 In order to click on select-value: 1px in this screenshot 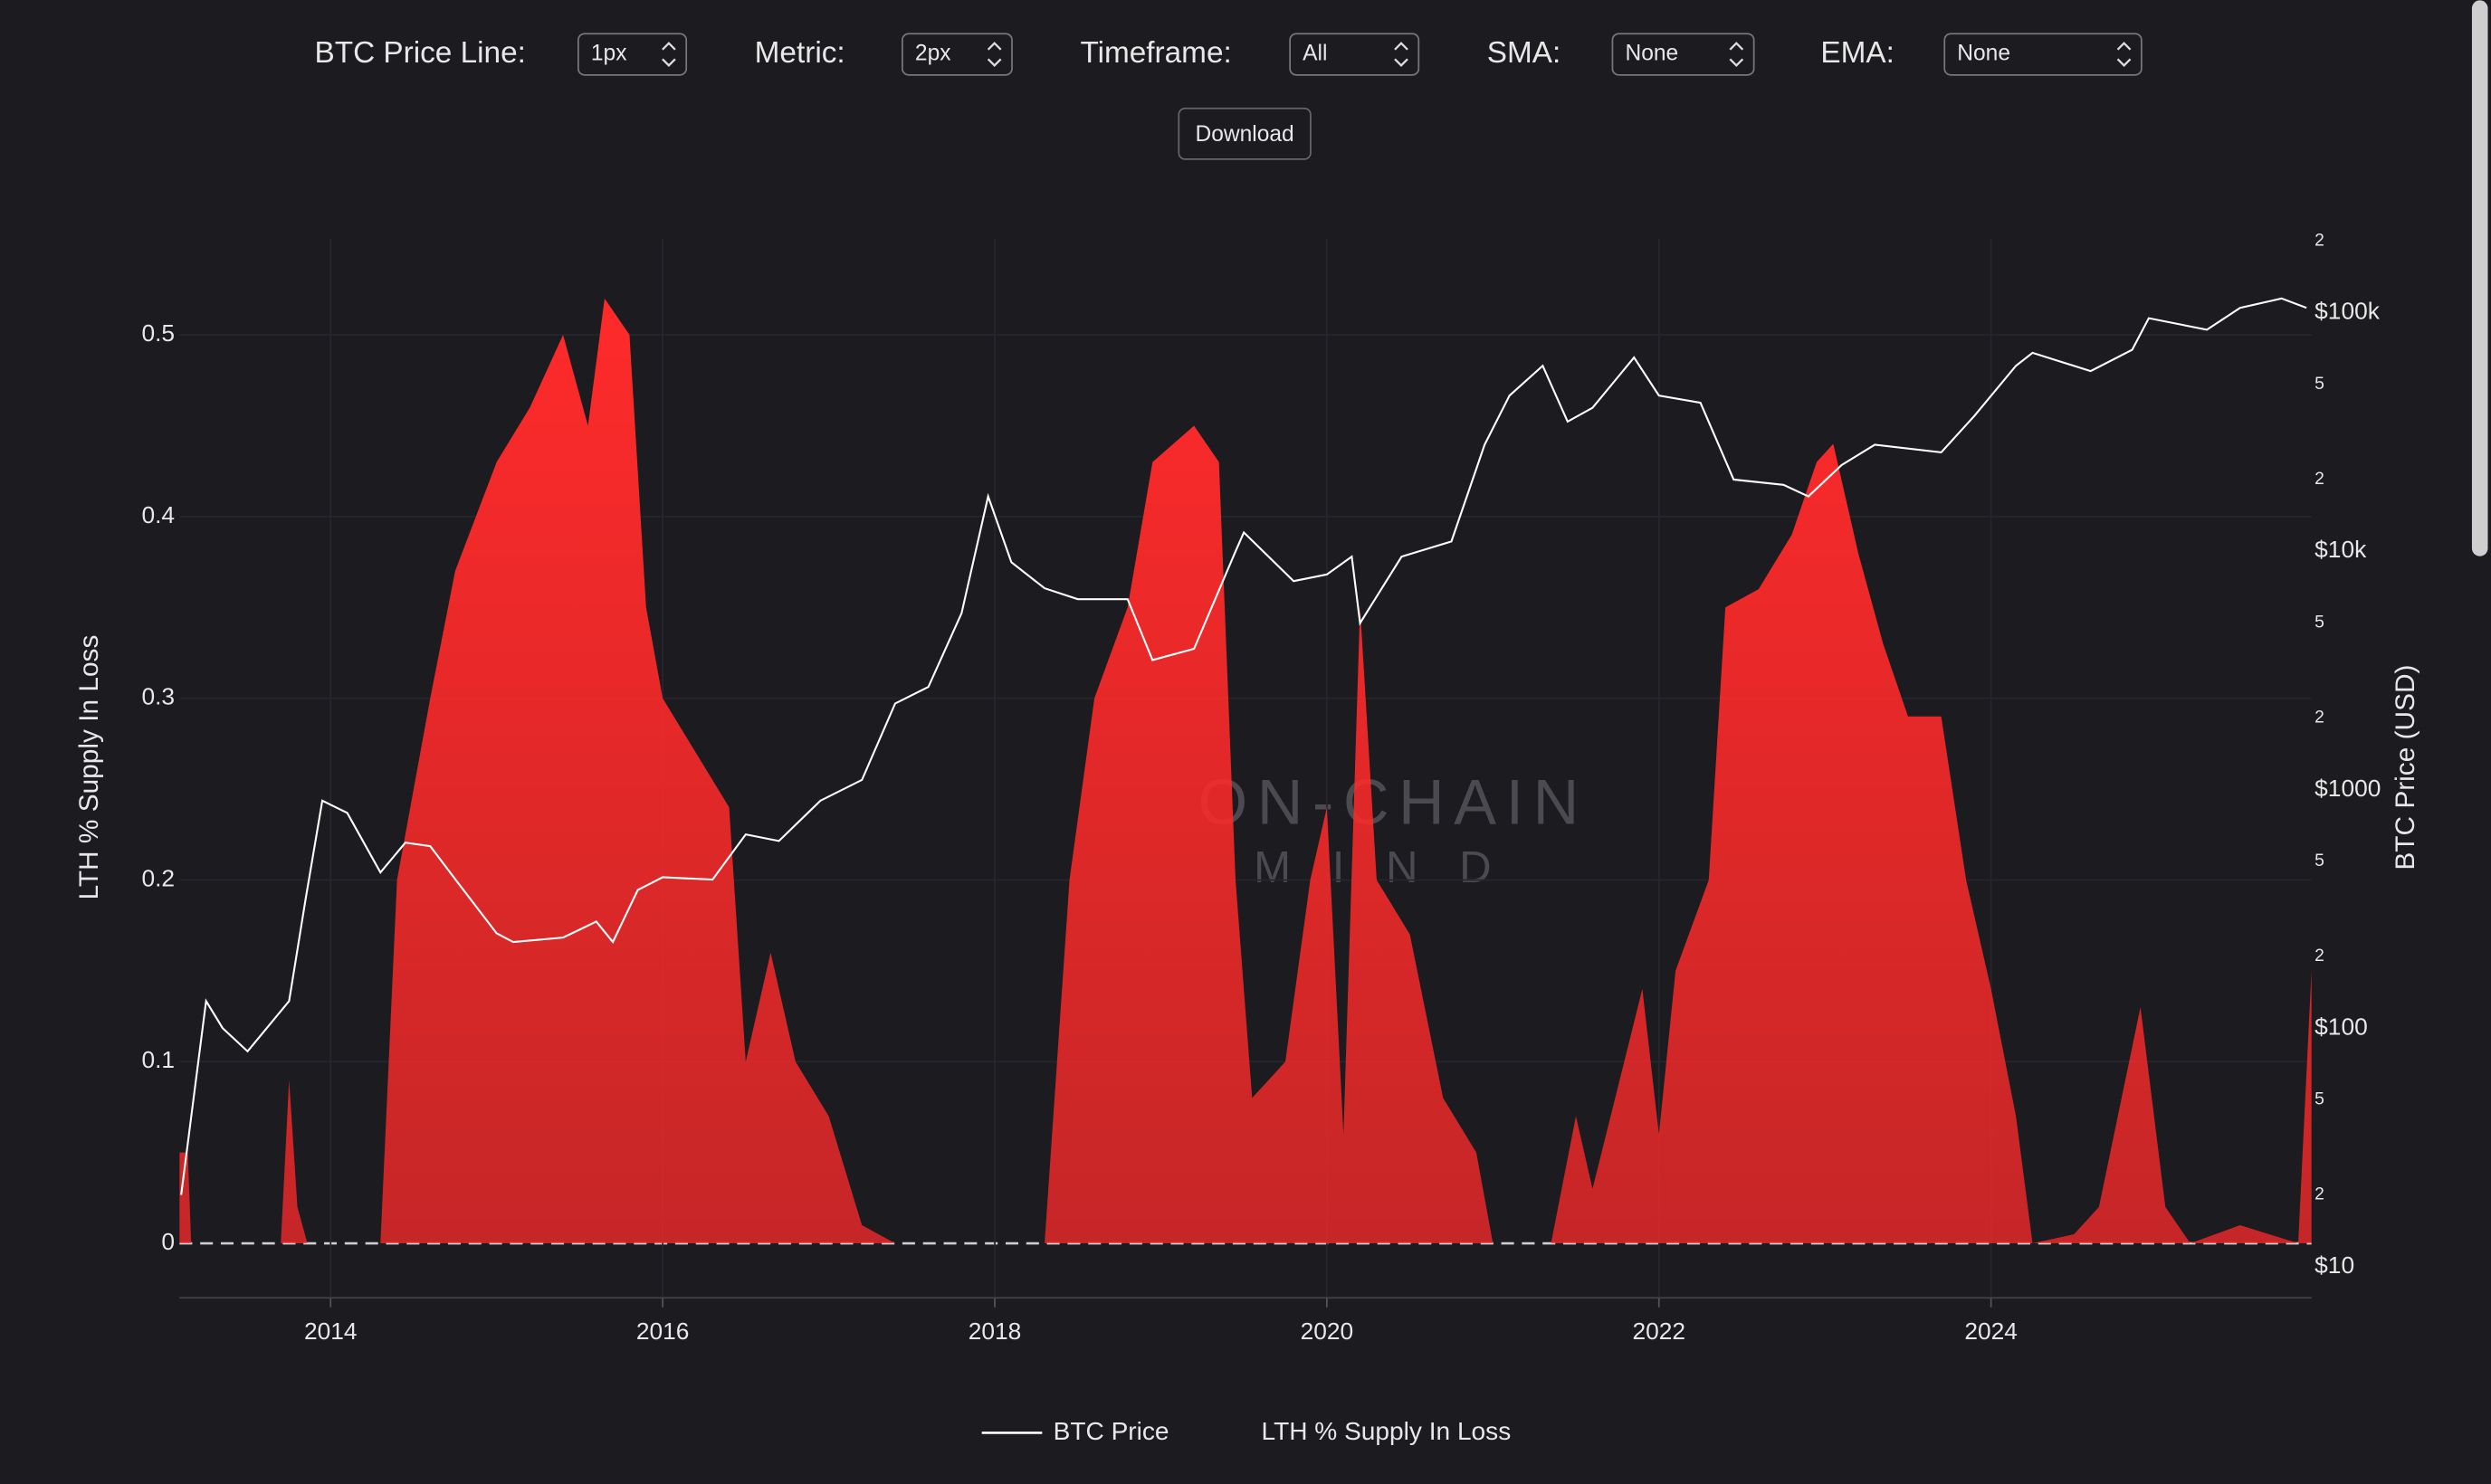, I will do `click(609, 54)`.